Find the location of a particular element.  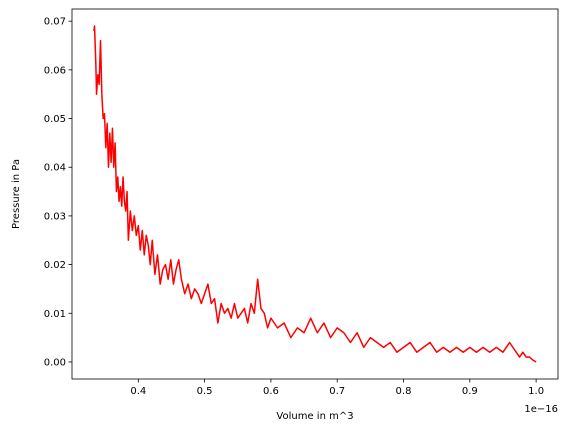

x-tick-label: 0.7 is located at coordinates (337, 391).